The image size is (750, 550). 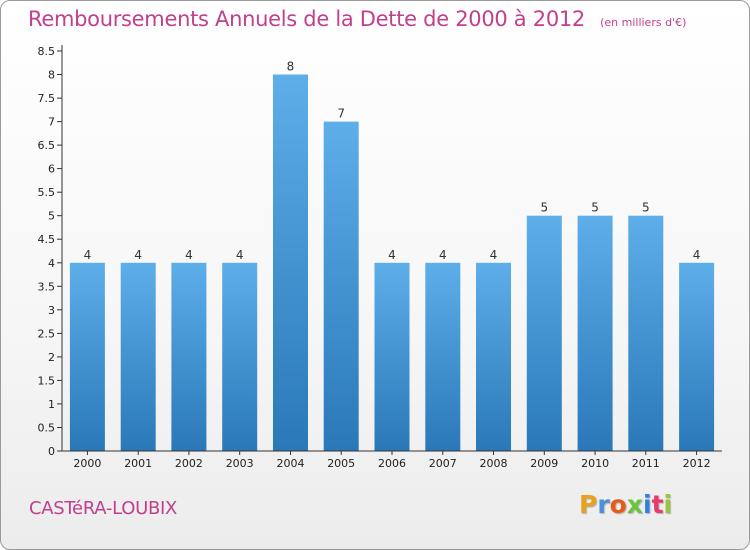 What do you see at coordinates (47, 98) in the screenshot?
I see `y-tick-label: 7.5` at bounding box center [47, 98].